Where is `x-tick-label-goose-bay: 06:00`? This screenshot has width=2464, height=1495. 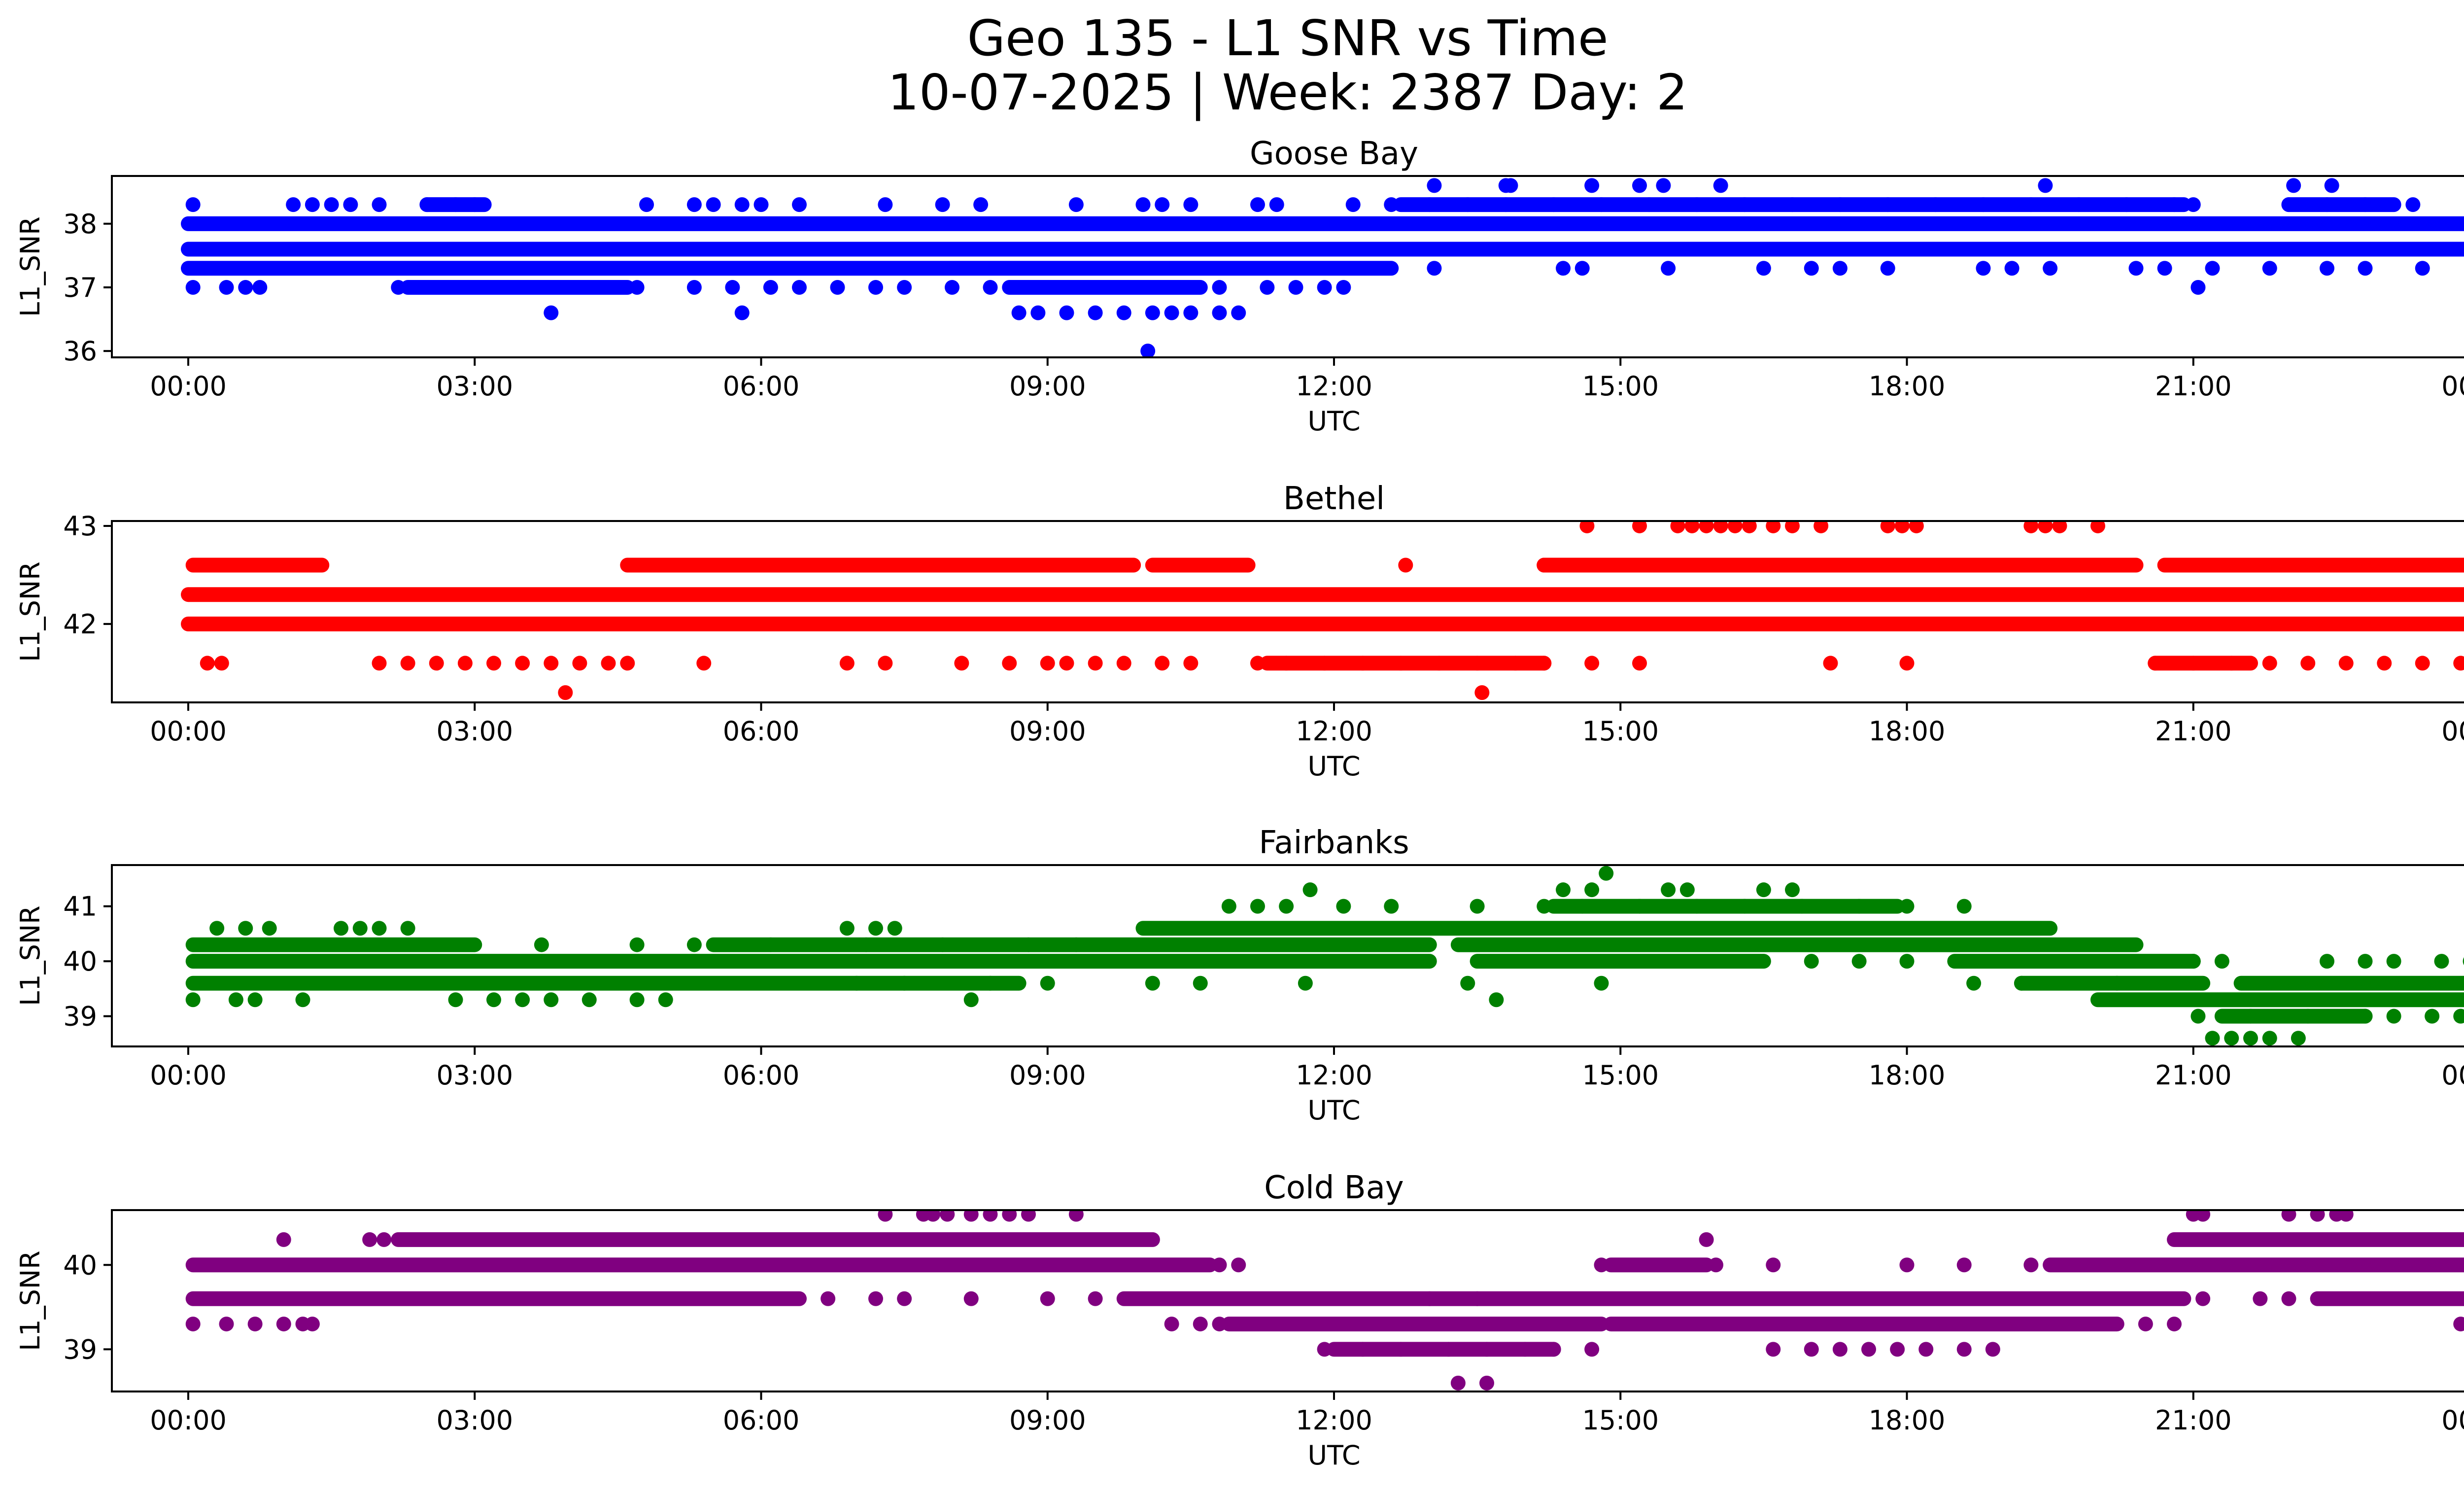
x-tick-label-goose-bay: 06:00 is located at coordinates (761, 386).